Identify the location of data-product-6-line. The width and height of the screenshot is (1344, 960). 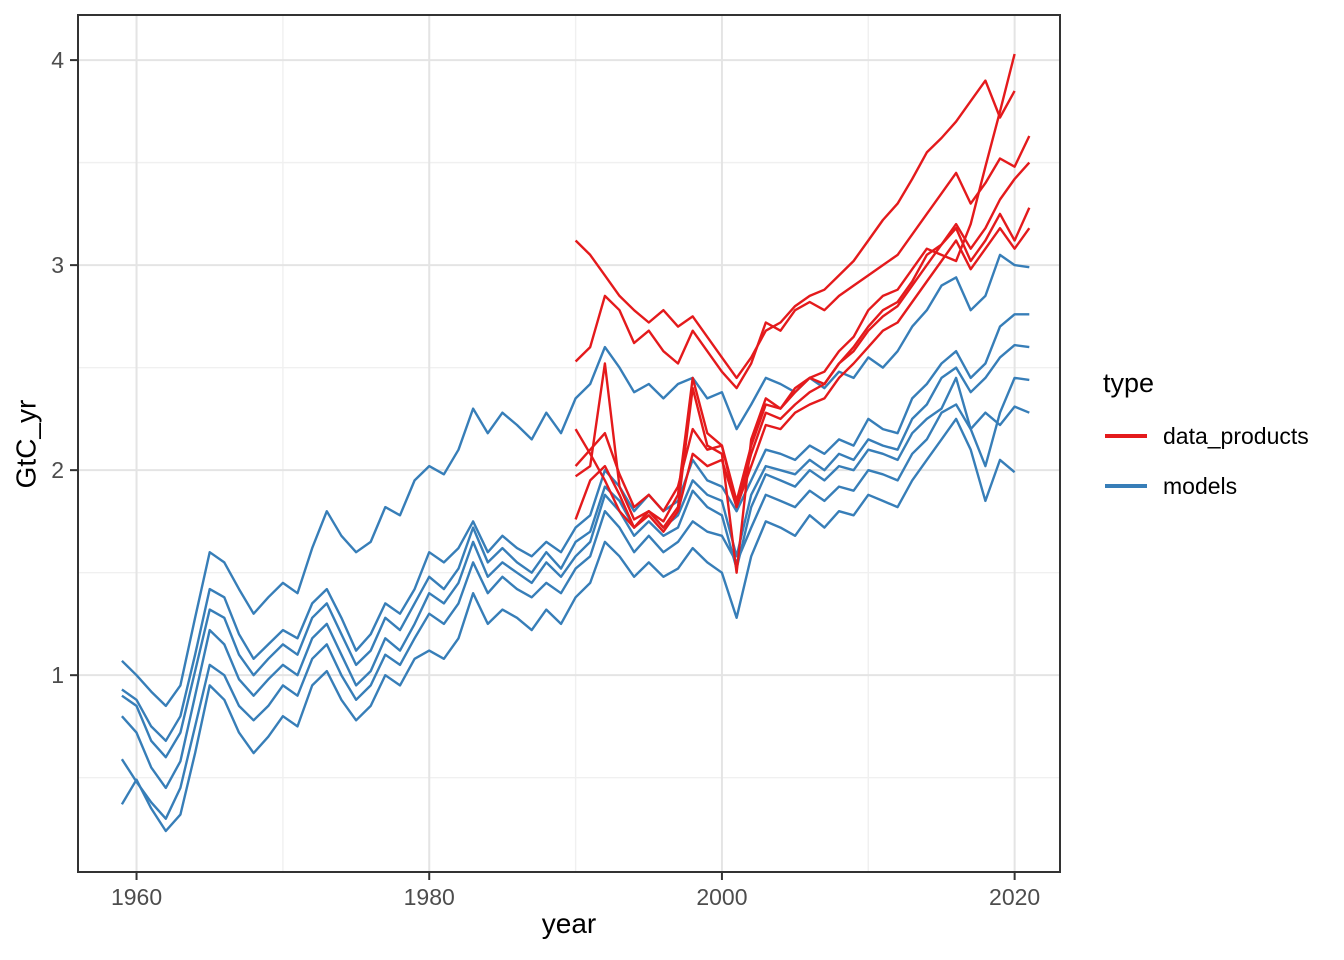
(802, 379).